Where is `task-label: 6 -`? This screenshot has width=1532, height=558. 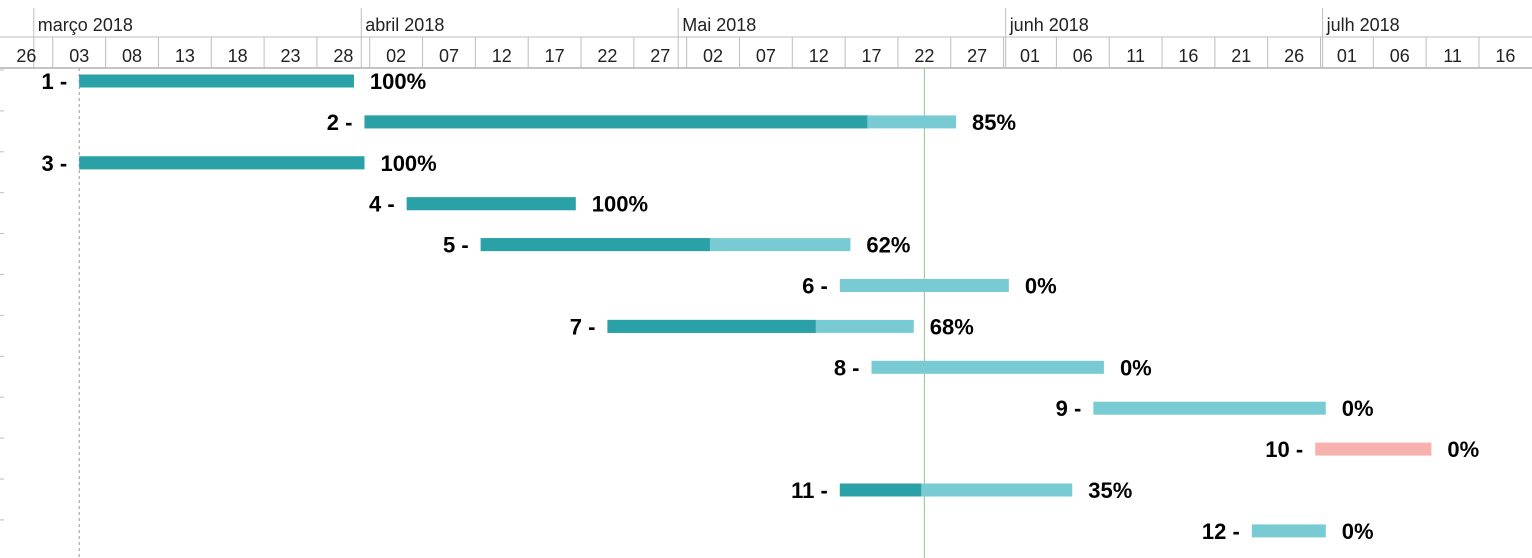
task-label: 6 - is located at coordinates (815, 286).